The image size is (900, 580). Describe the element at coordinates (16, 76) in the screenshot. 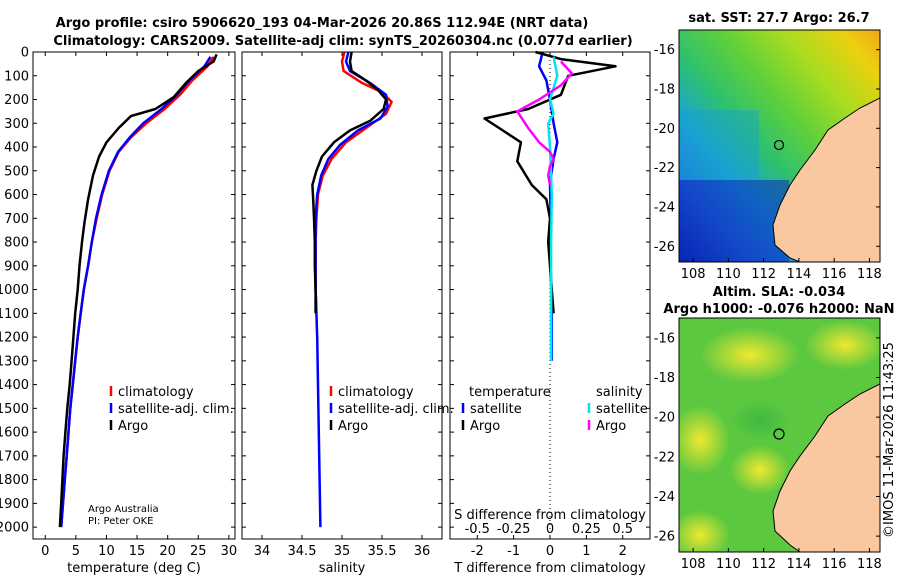

I see `y-tick-label: 100` at that location.